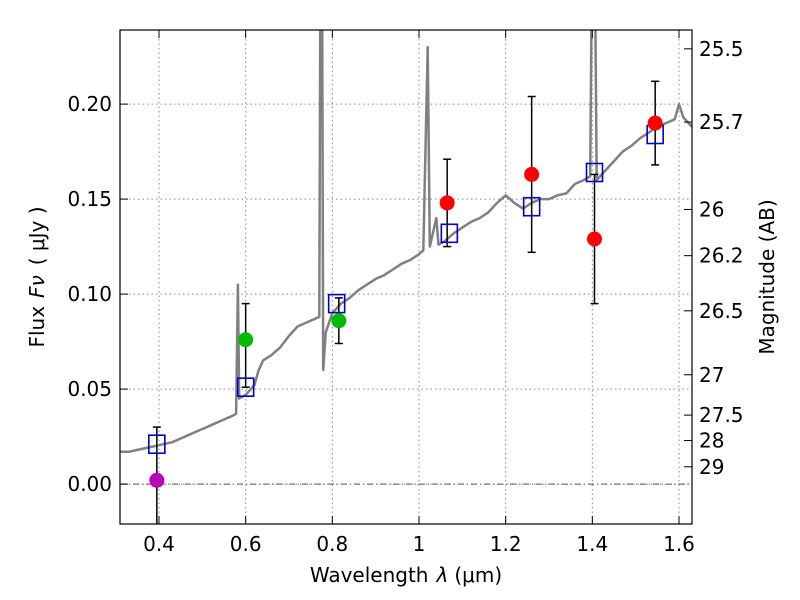  I want to click on y-axis-ticks: 0.00 0.05 0.10 0.15 0.20, so click(97, 294).